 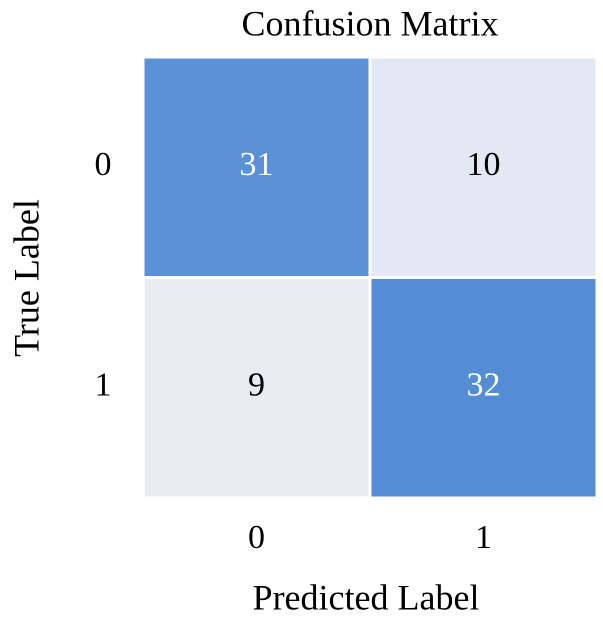 What do you see at coordinates (26, 278) in the screenshot?
I see `y-axis-label: True Label` at bounding box center [26, 278].